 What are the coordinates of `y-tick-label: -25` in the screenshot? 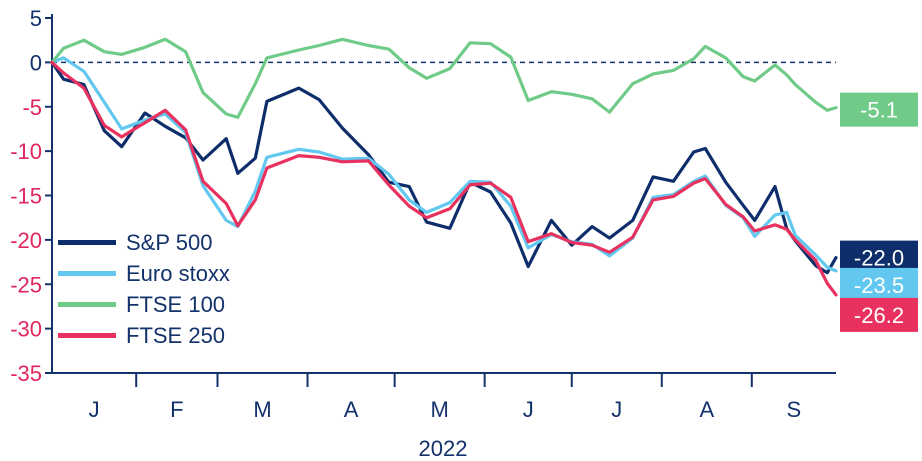 It's located at (26, 284).